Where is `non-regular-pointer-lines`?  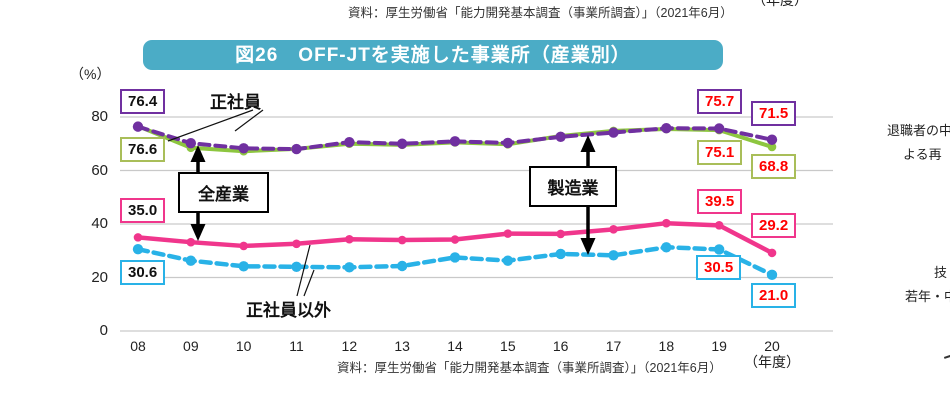 non-regular-pointer-lines is located at coordinates (305, 270).